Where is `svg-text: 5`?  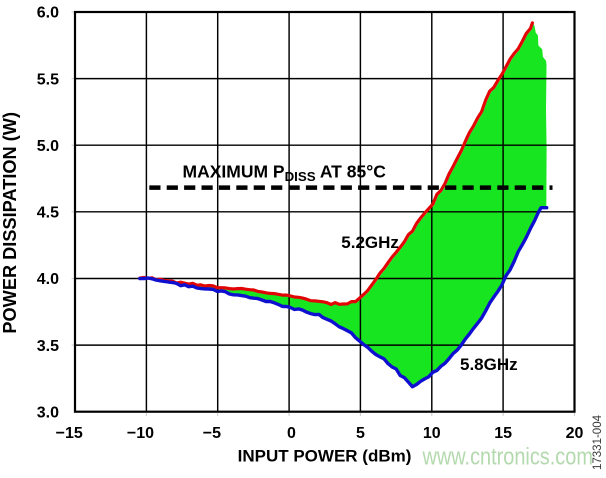
svg-text: 5 is located at coordinates (360, 433).